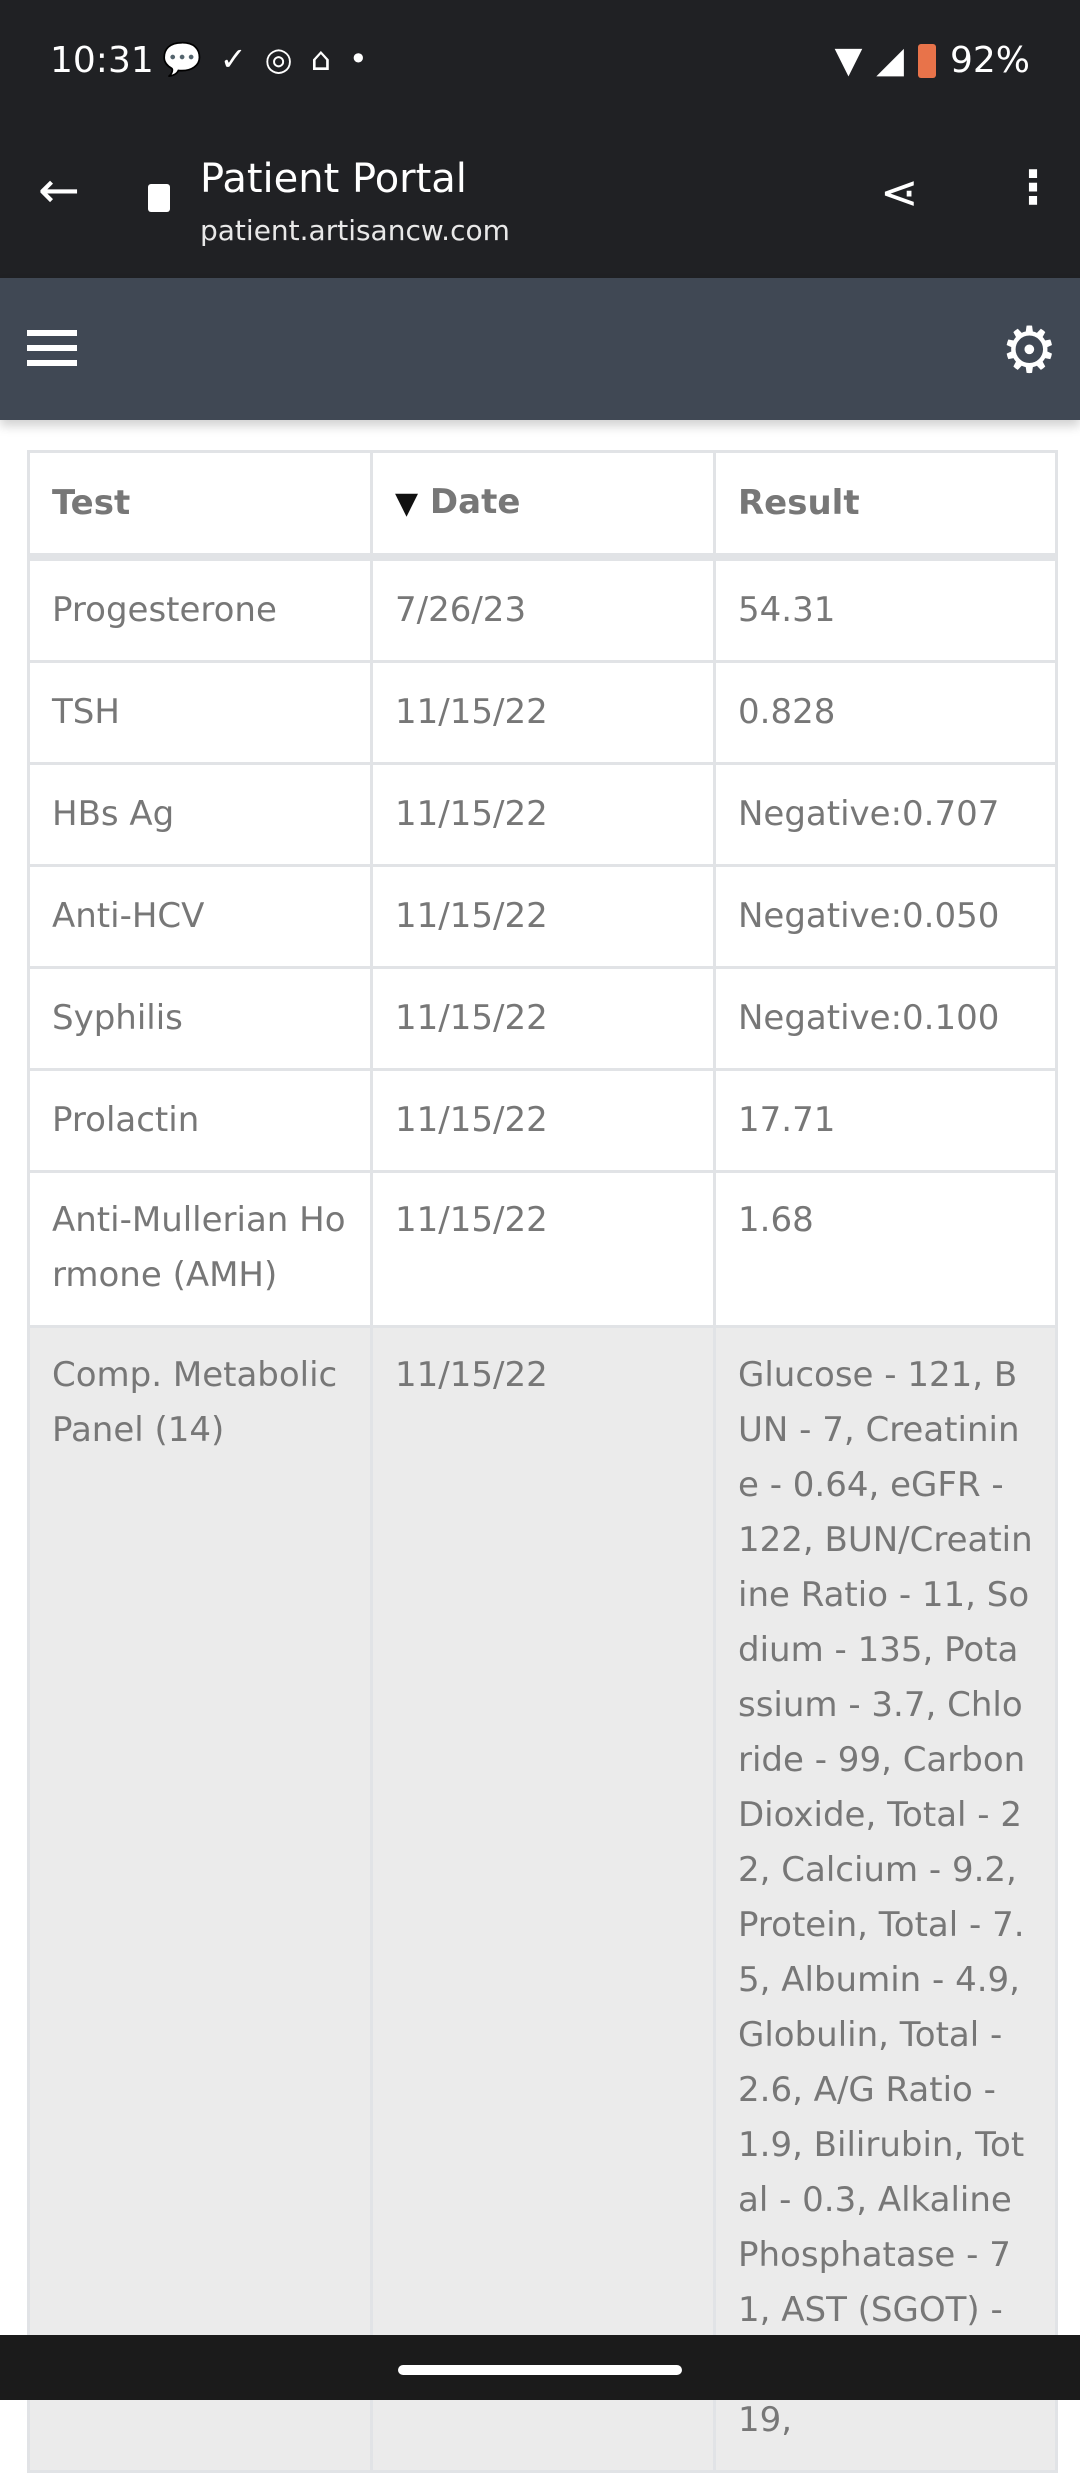 Image resolution: width=1080 pixels, height=2473 pixels. I want to click on share-icon: ⋖, so click(899, 192).